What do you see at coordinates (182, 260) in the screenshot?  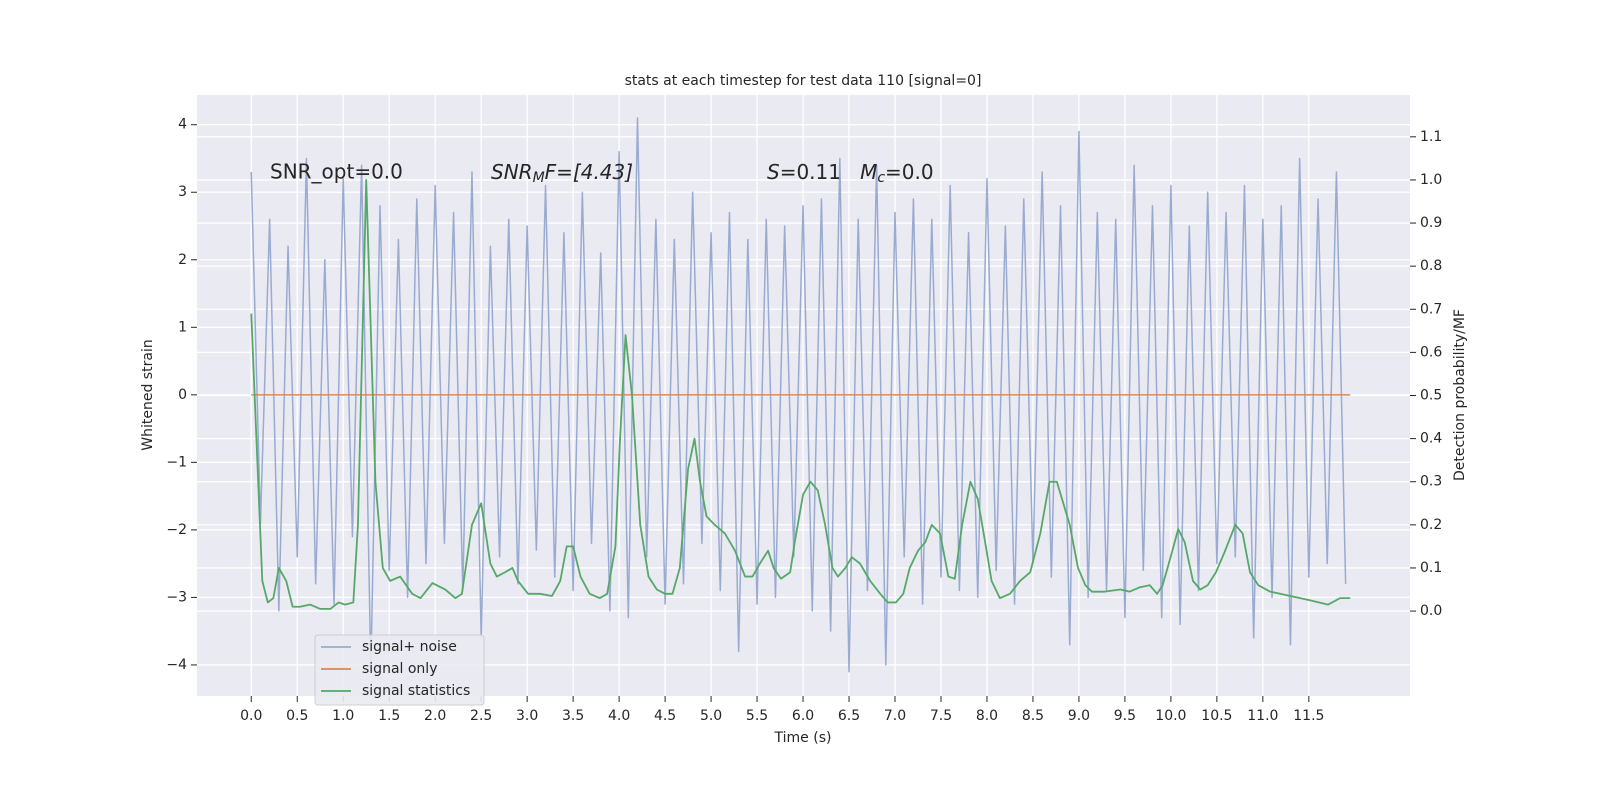 I see `y-tick-label: 2` at bounding box center [182, 260].